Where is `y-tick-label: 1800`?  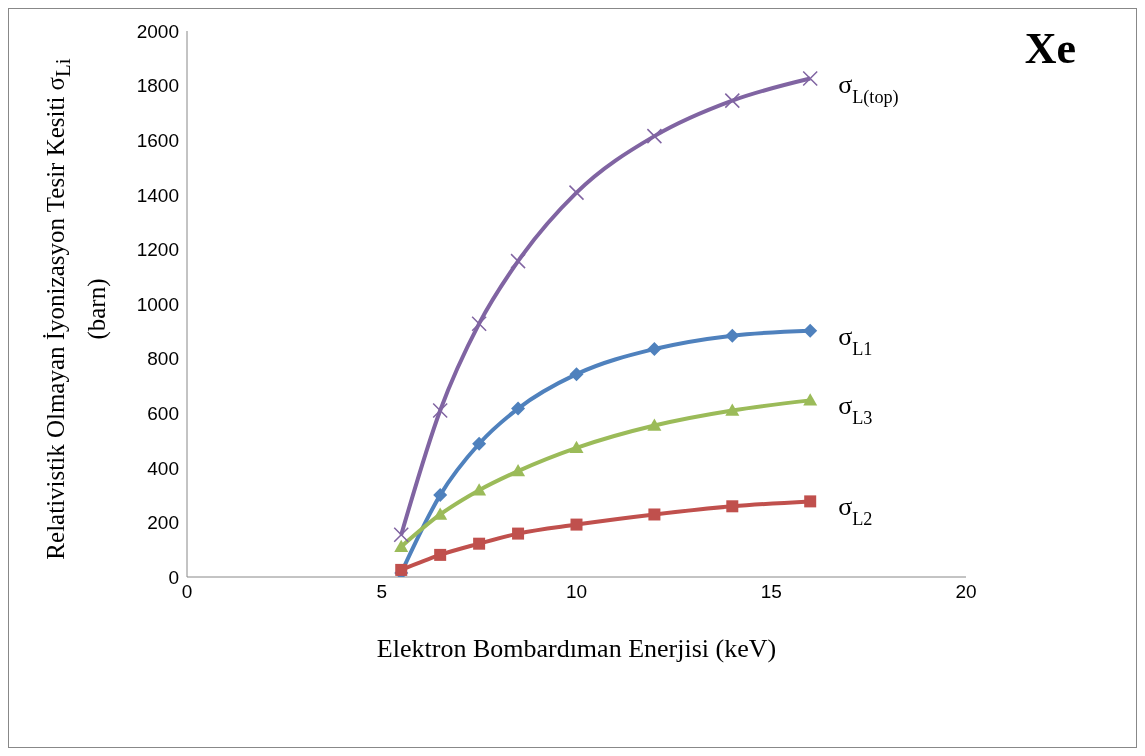
y-tick-label: 1800 is located at coordinates (157, 86).